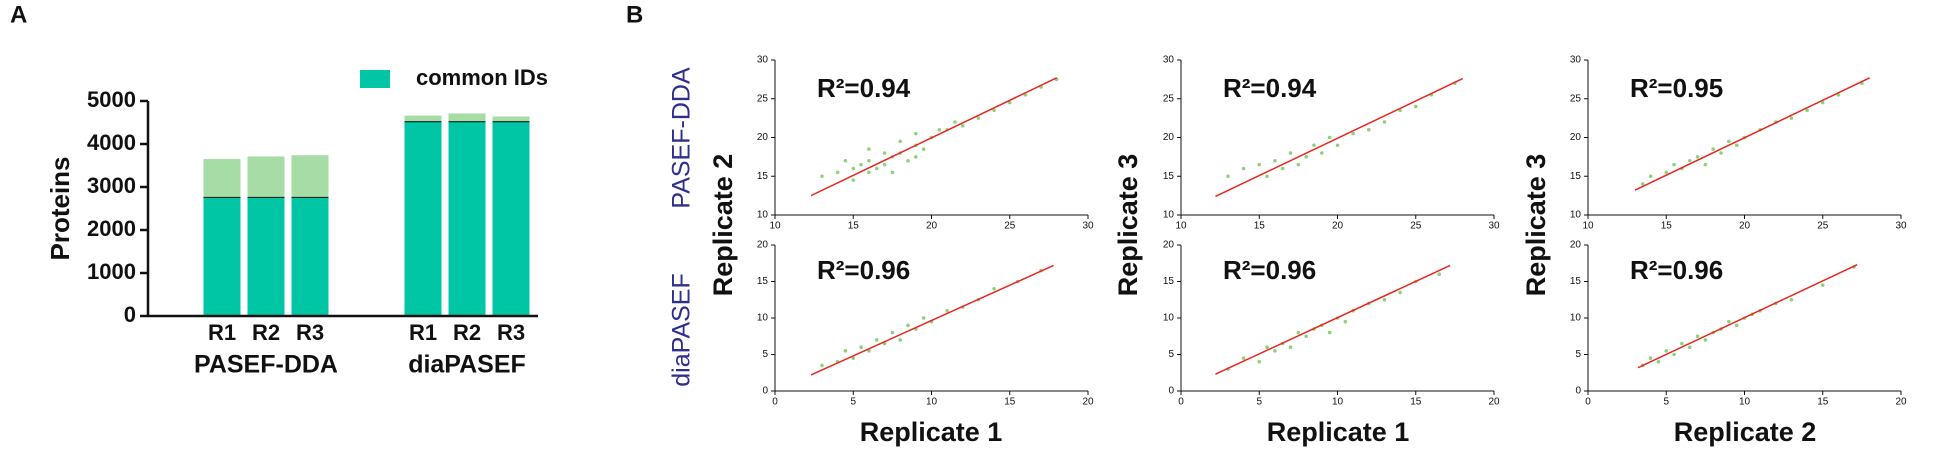 This screenshot has width=1934, height=466. What do you see at coordinates (1676, 88) in the screenshot?
I see `annotation: R²=0.95` at bounding box center [1676, 88].